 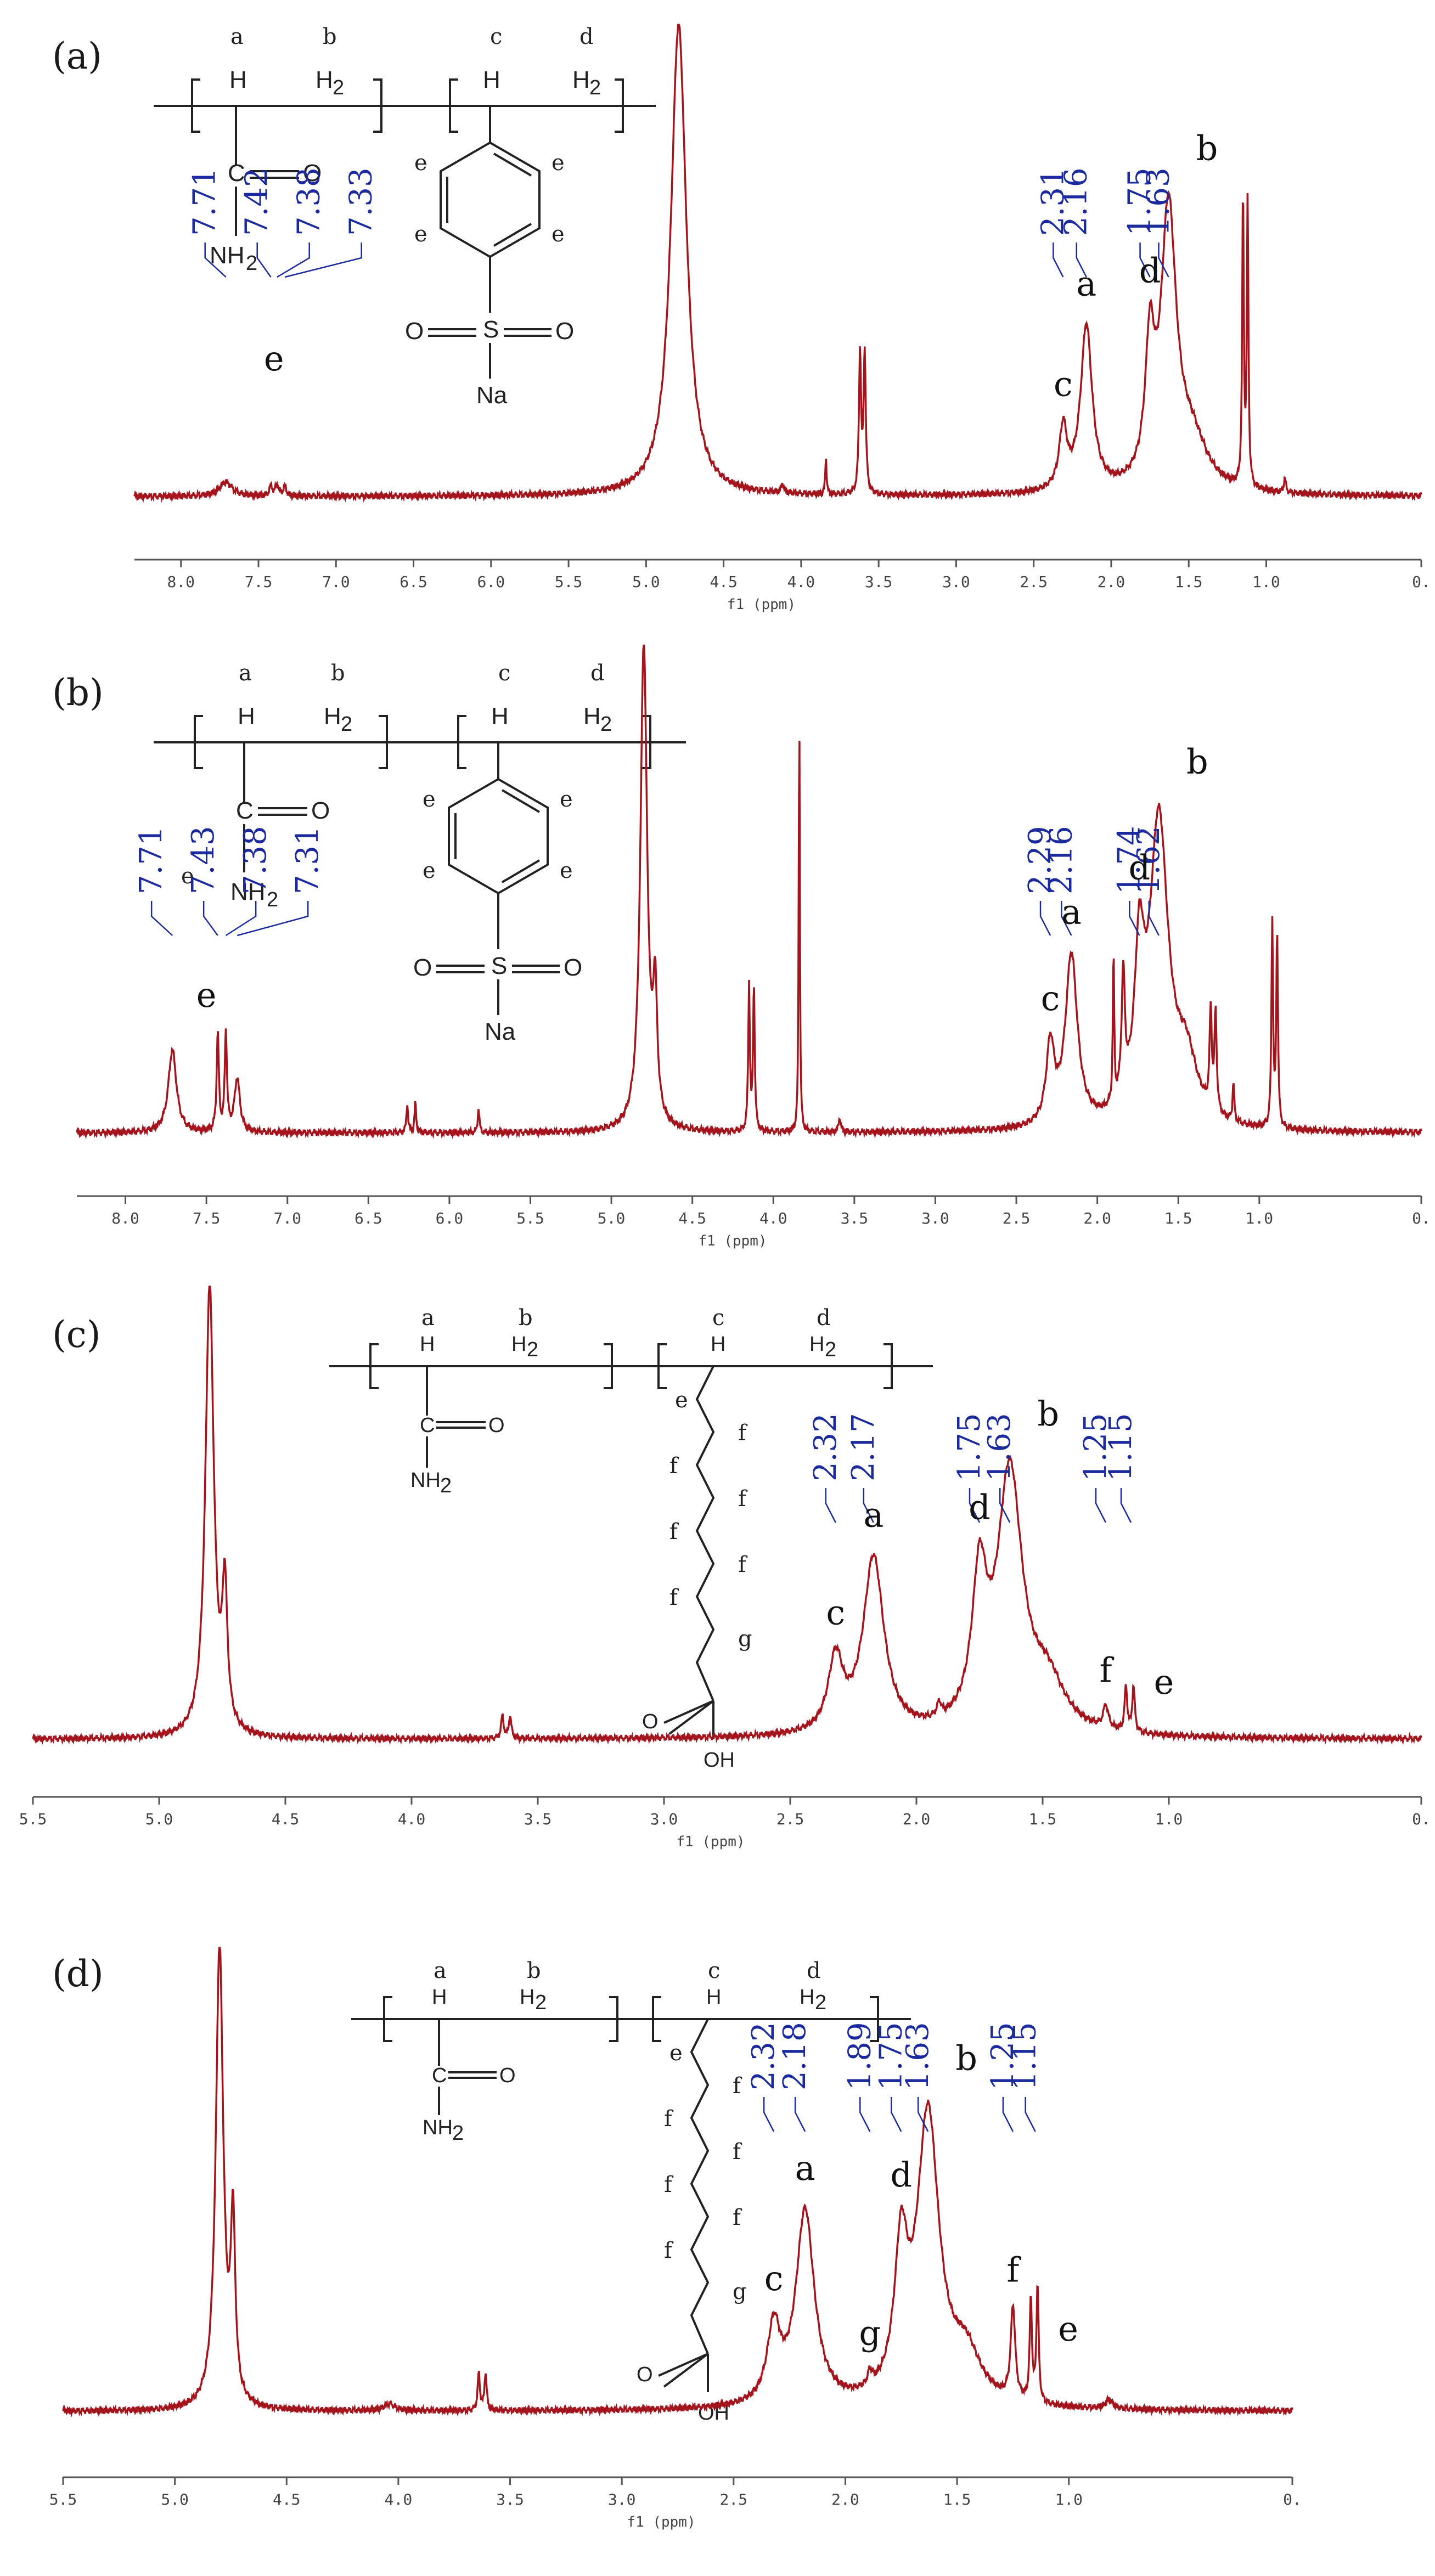 What do you see at coordinates (438, 2127) in the screenshot?
I see `atom-nh2: NH` at bounding box center [438, 2127].